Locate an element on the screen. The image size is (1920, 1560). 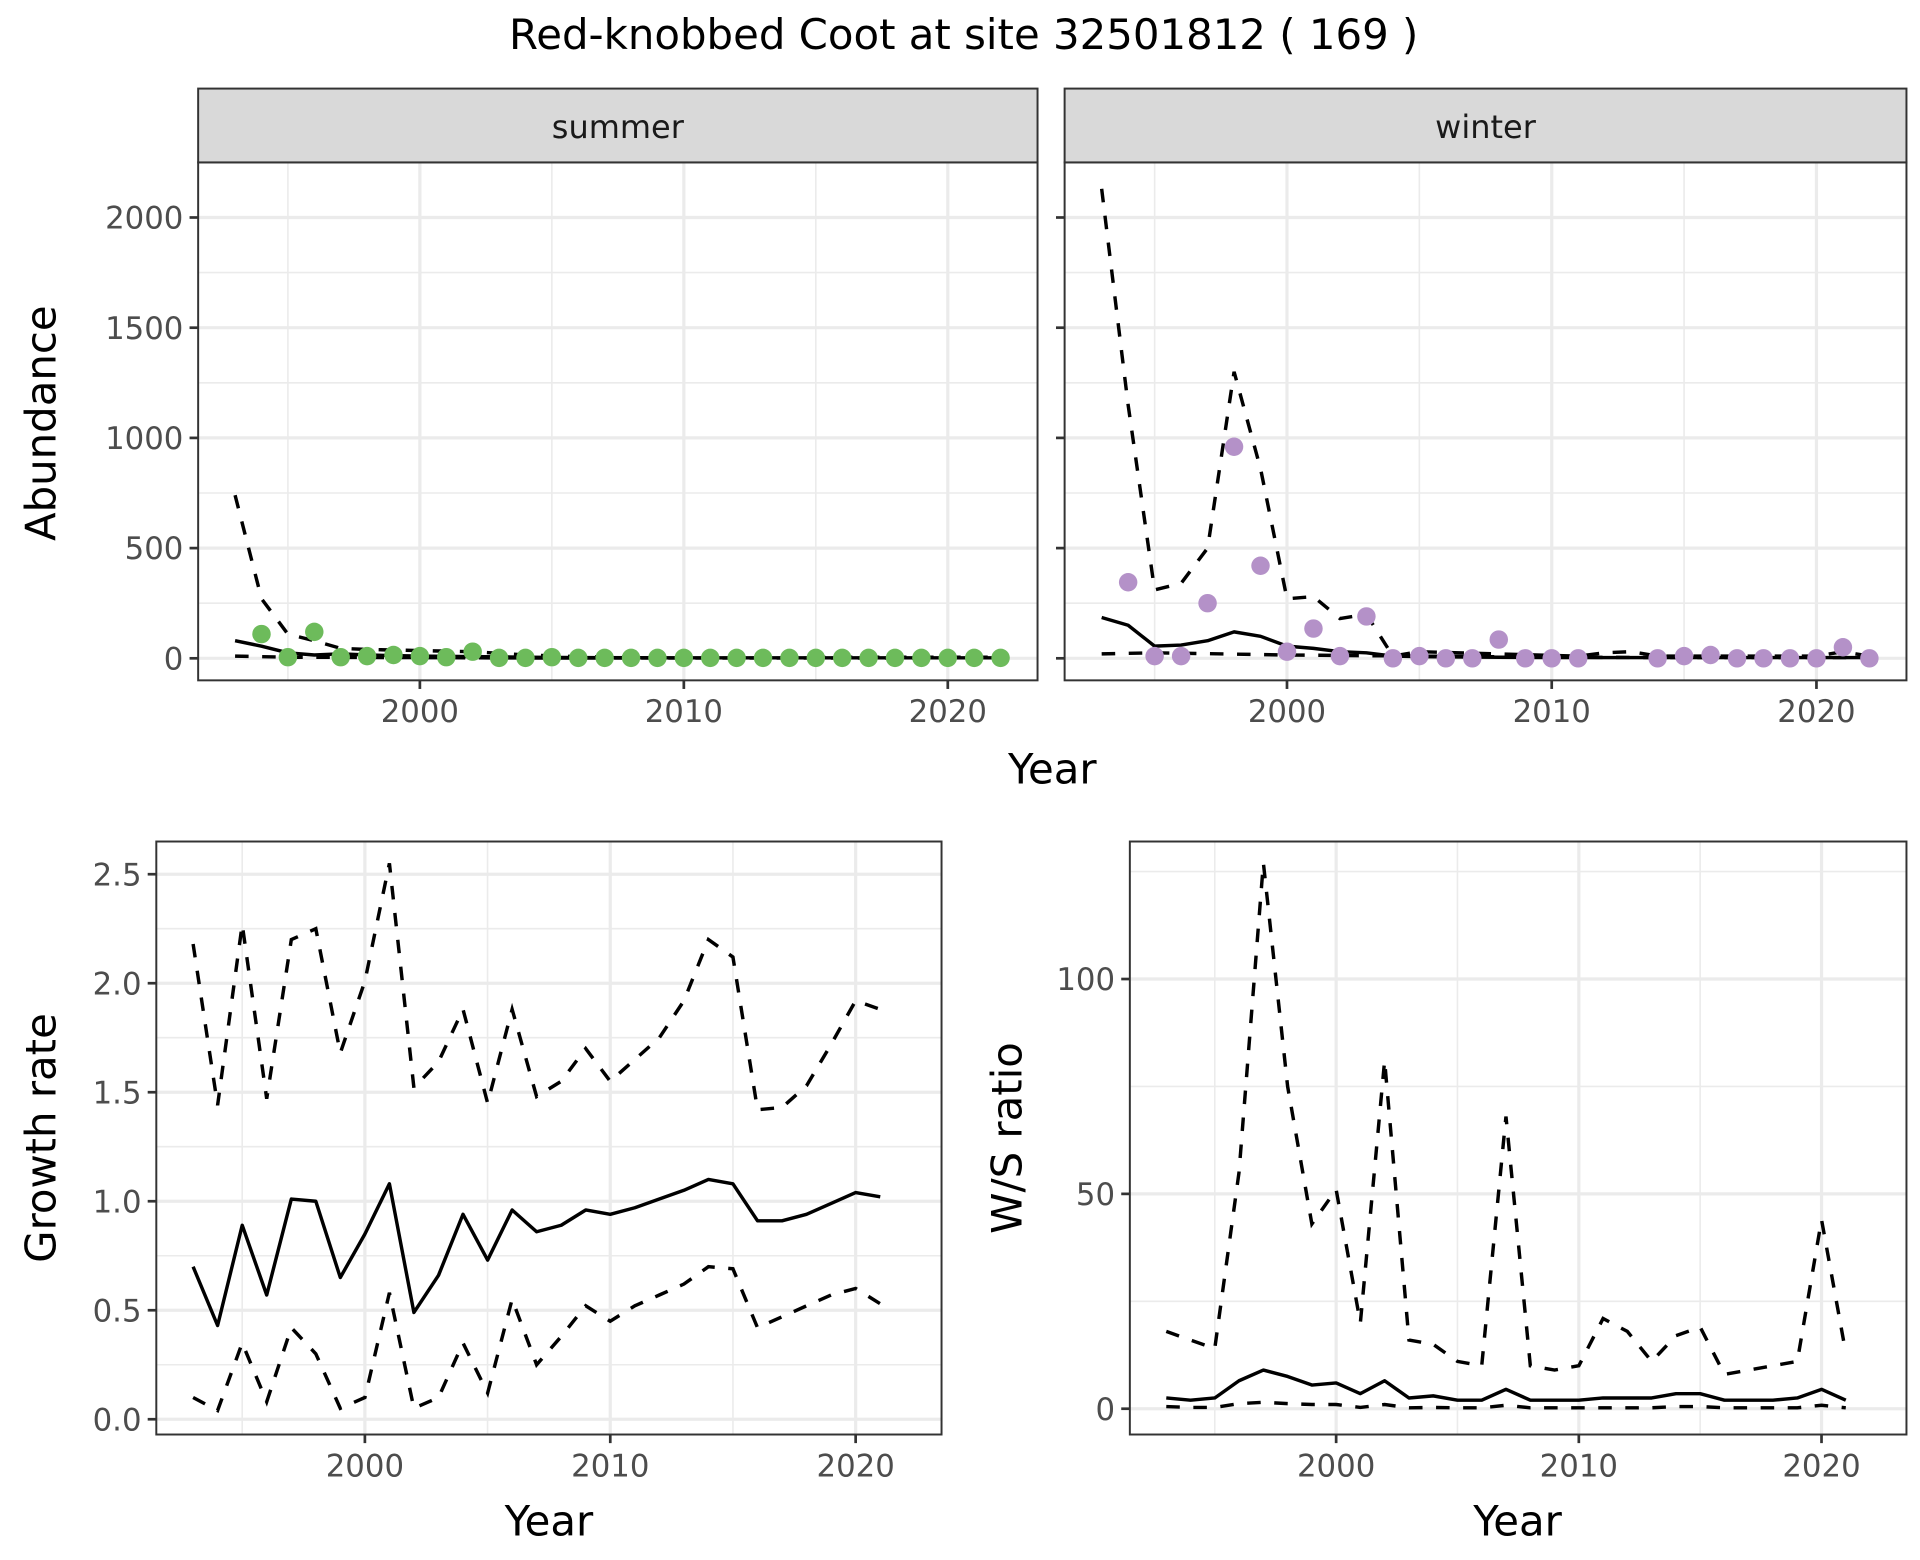
y-tick-label: 1500 is located at coordinates (144, 329).